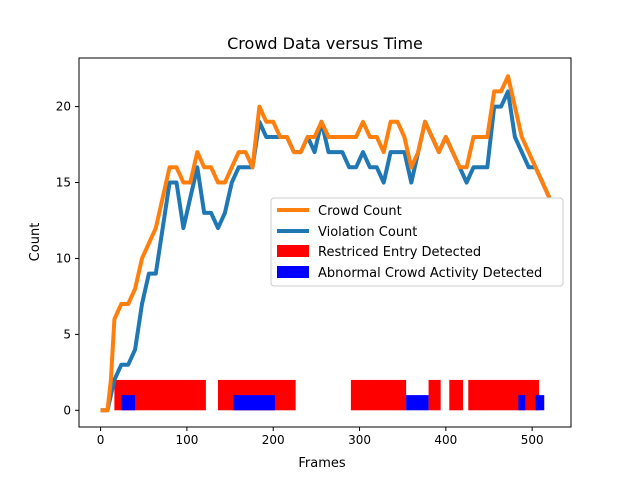  What do you see at coordinates (445, 440) in the screenshot?
I see `x-tick-label: 400` at bounding box center [445, 440].